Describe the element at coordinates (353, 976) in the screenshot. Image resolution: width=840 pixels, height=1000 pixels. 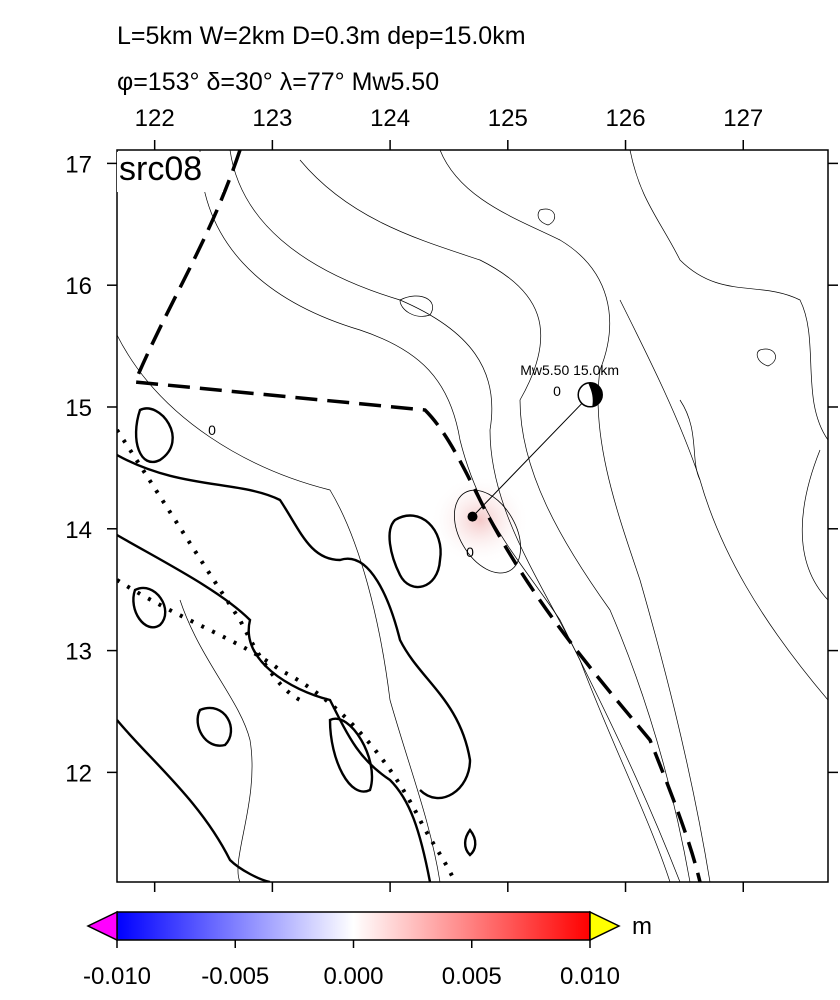
I see `colorbar-tick-label: 0.000` at that location.